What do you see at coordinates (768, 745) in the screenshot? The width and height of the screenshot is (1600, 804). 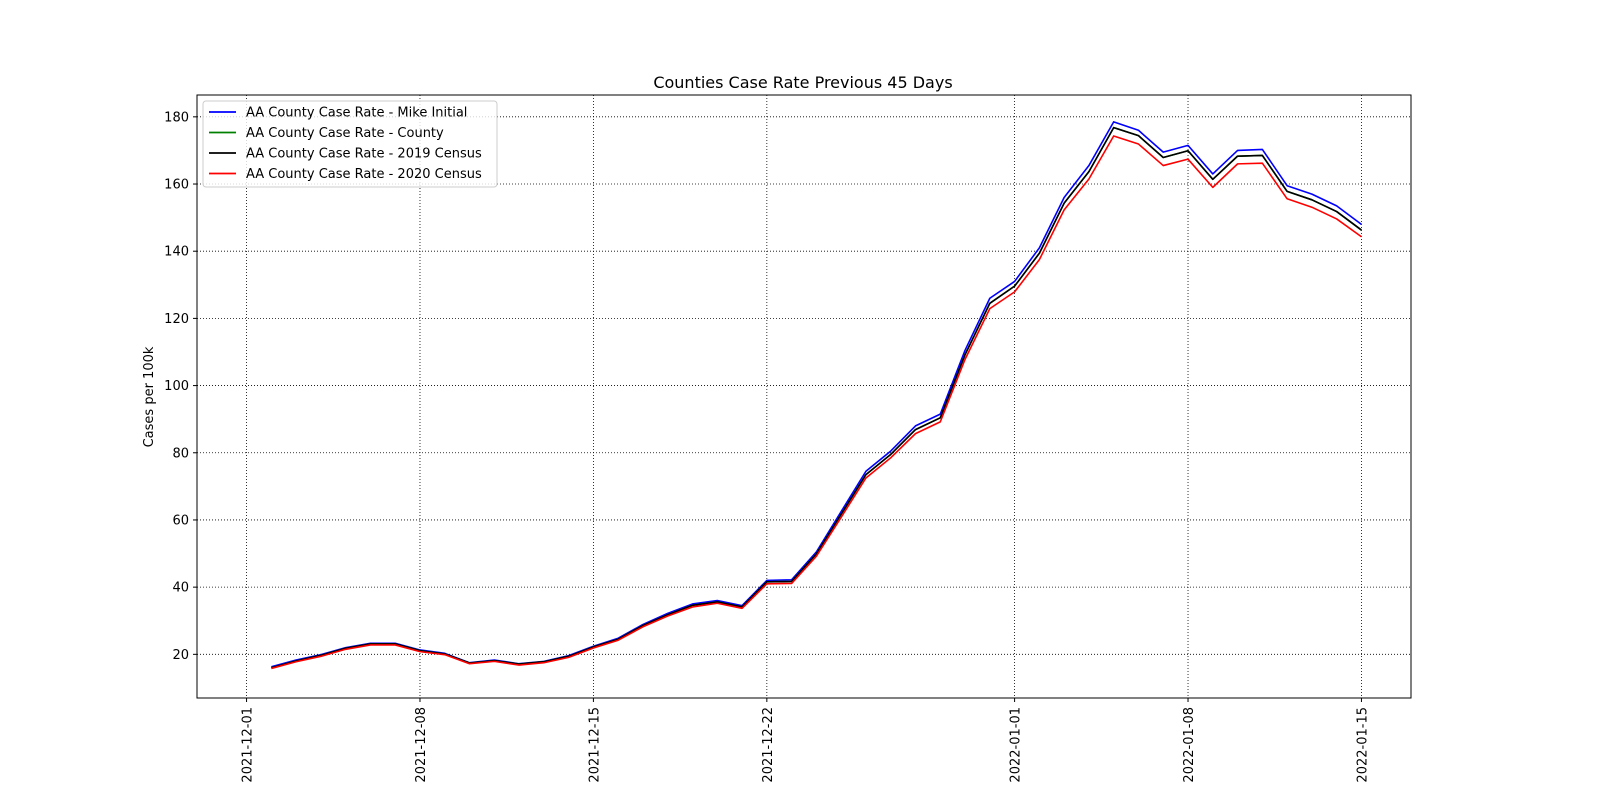 I see `x-tick-label: 2021-12-22` at bounding box center [768, 745].